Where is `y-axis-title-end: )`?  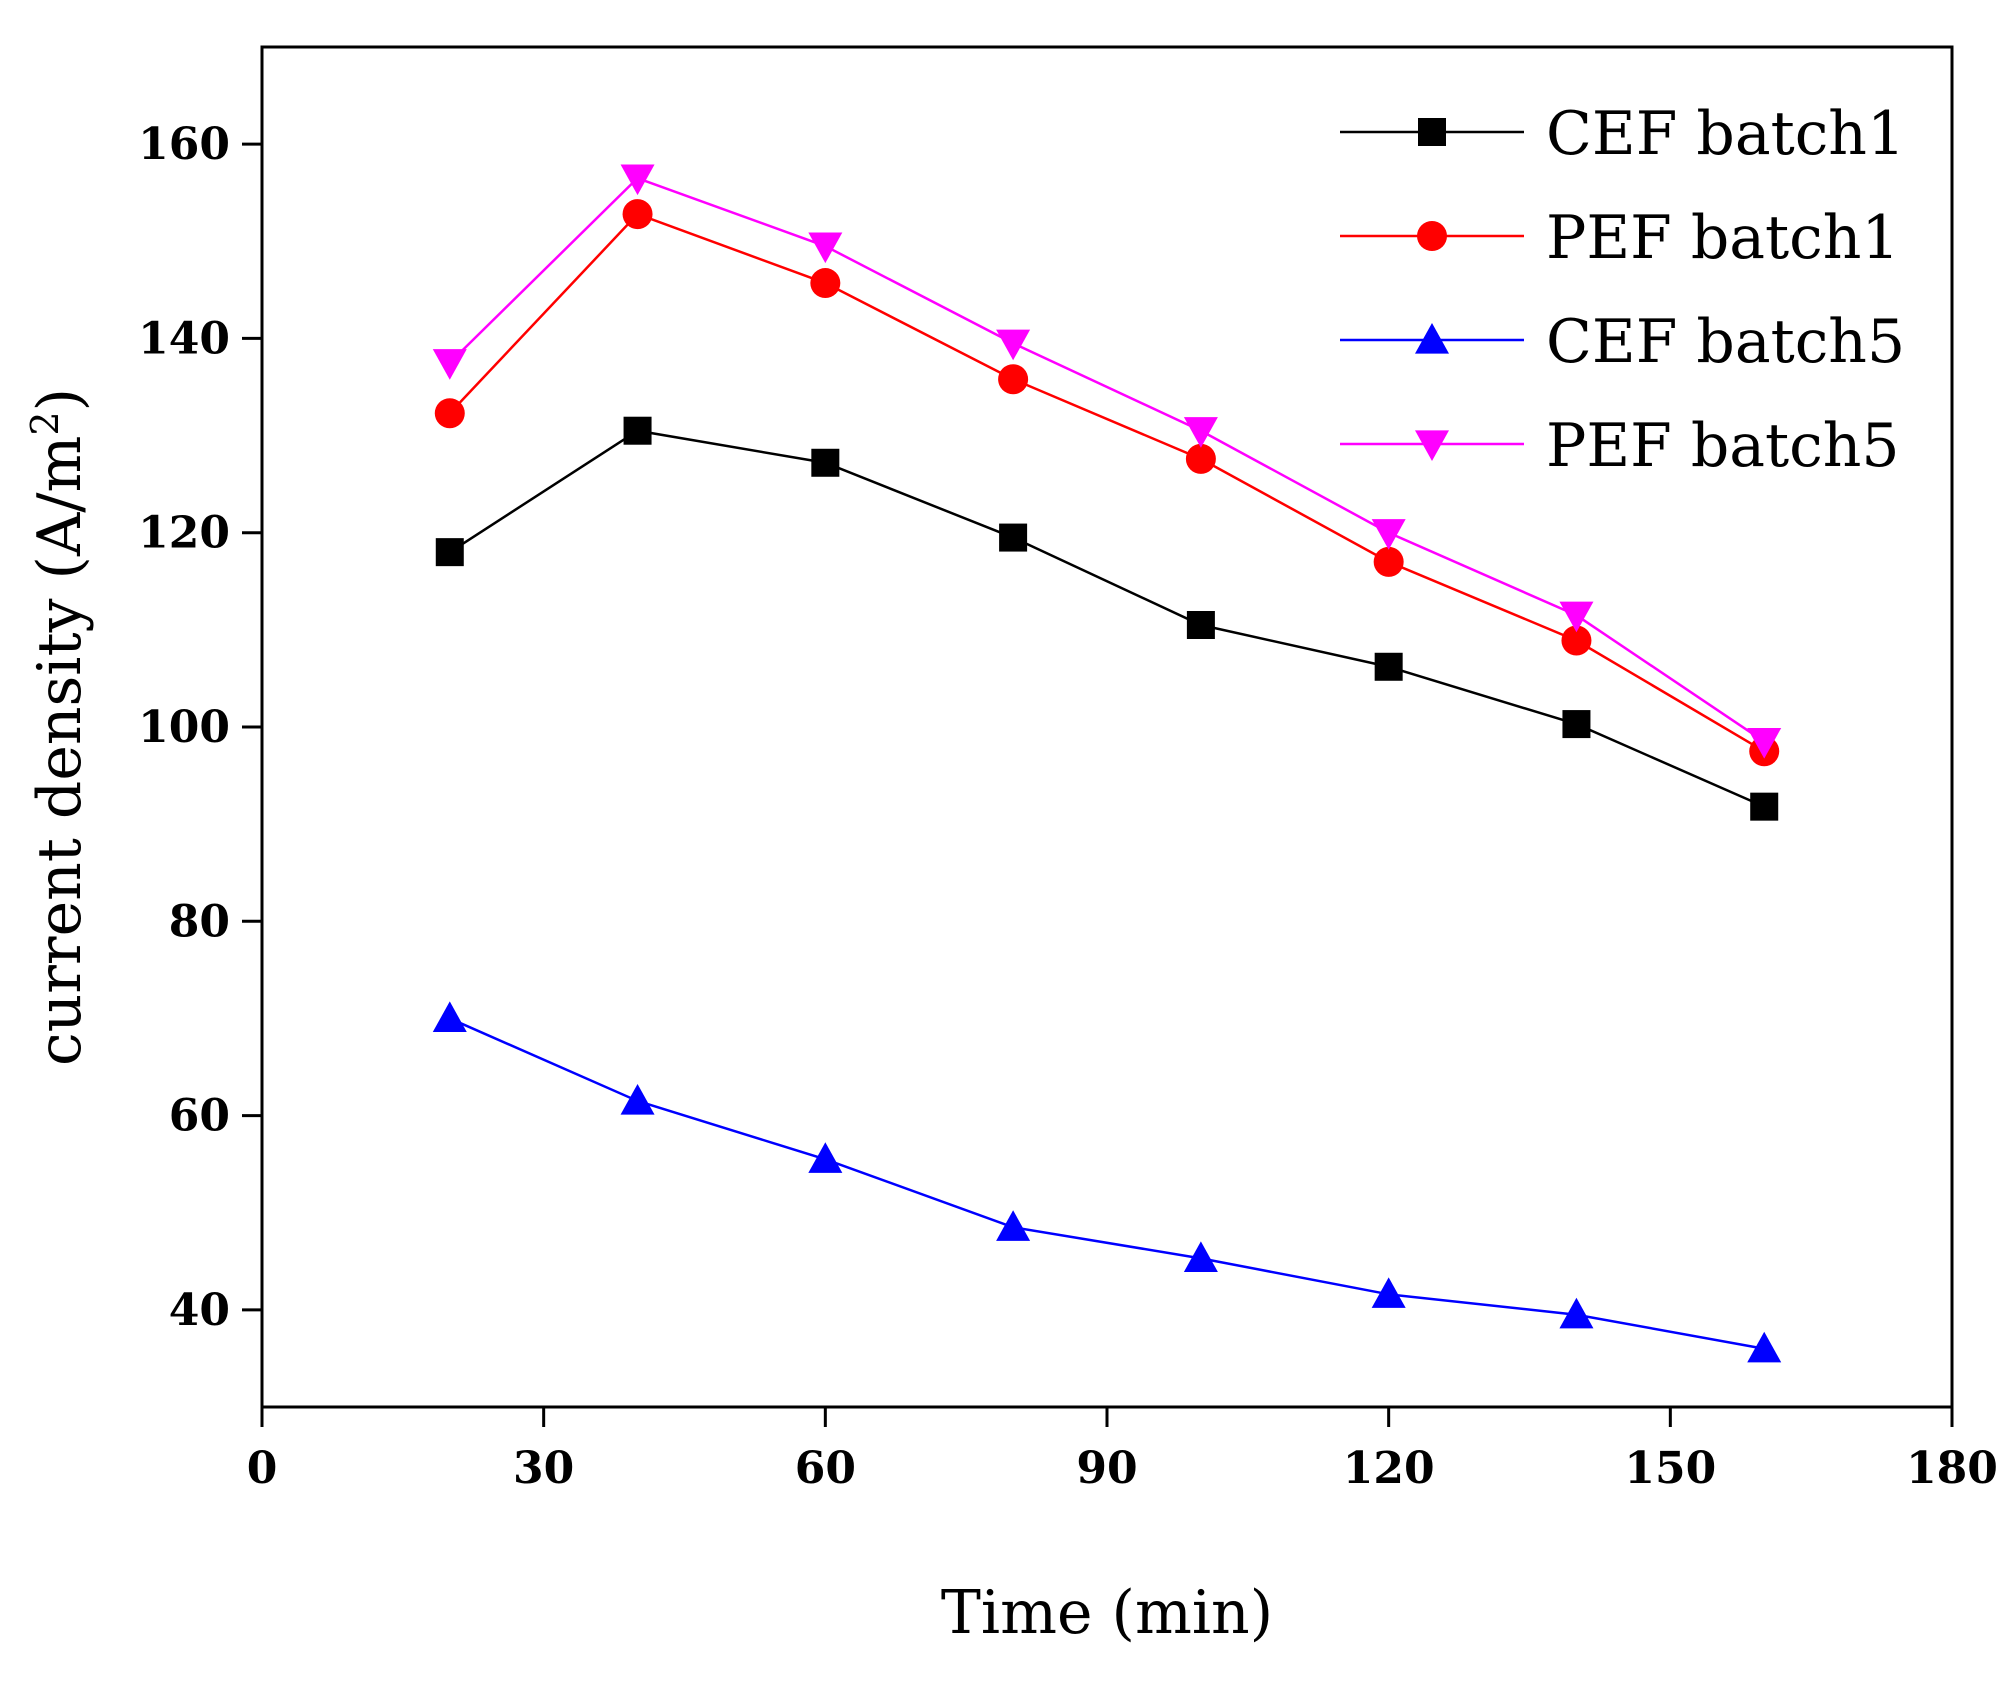
y-axis-title-end: ) is located at coordinates (60, 399).